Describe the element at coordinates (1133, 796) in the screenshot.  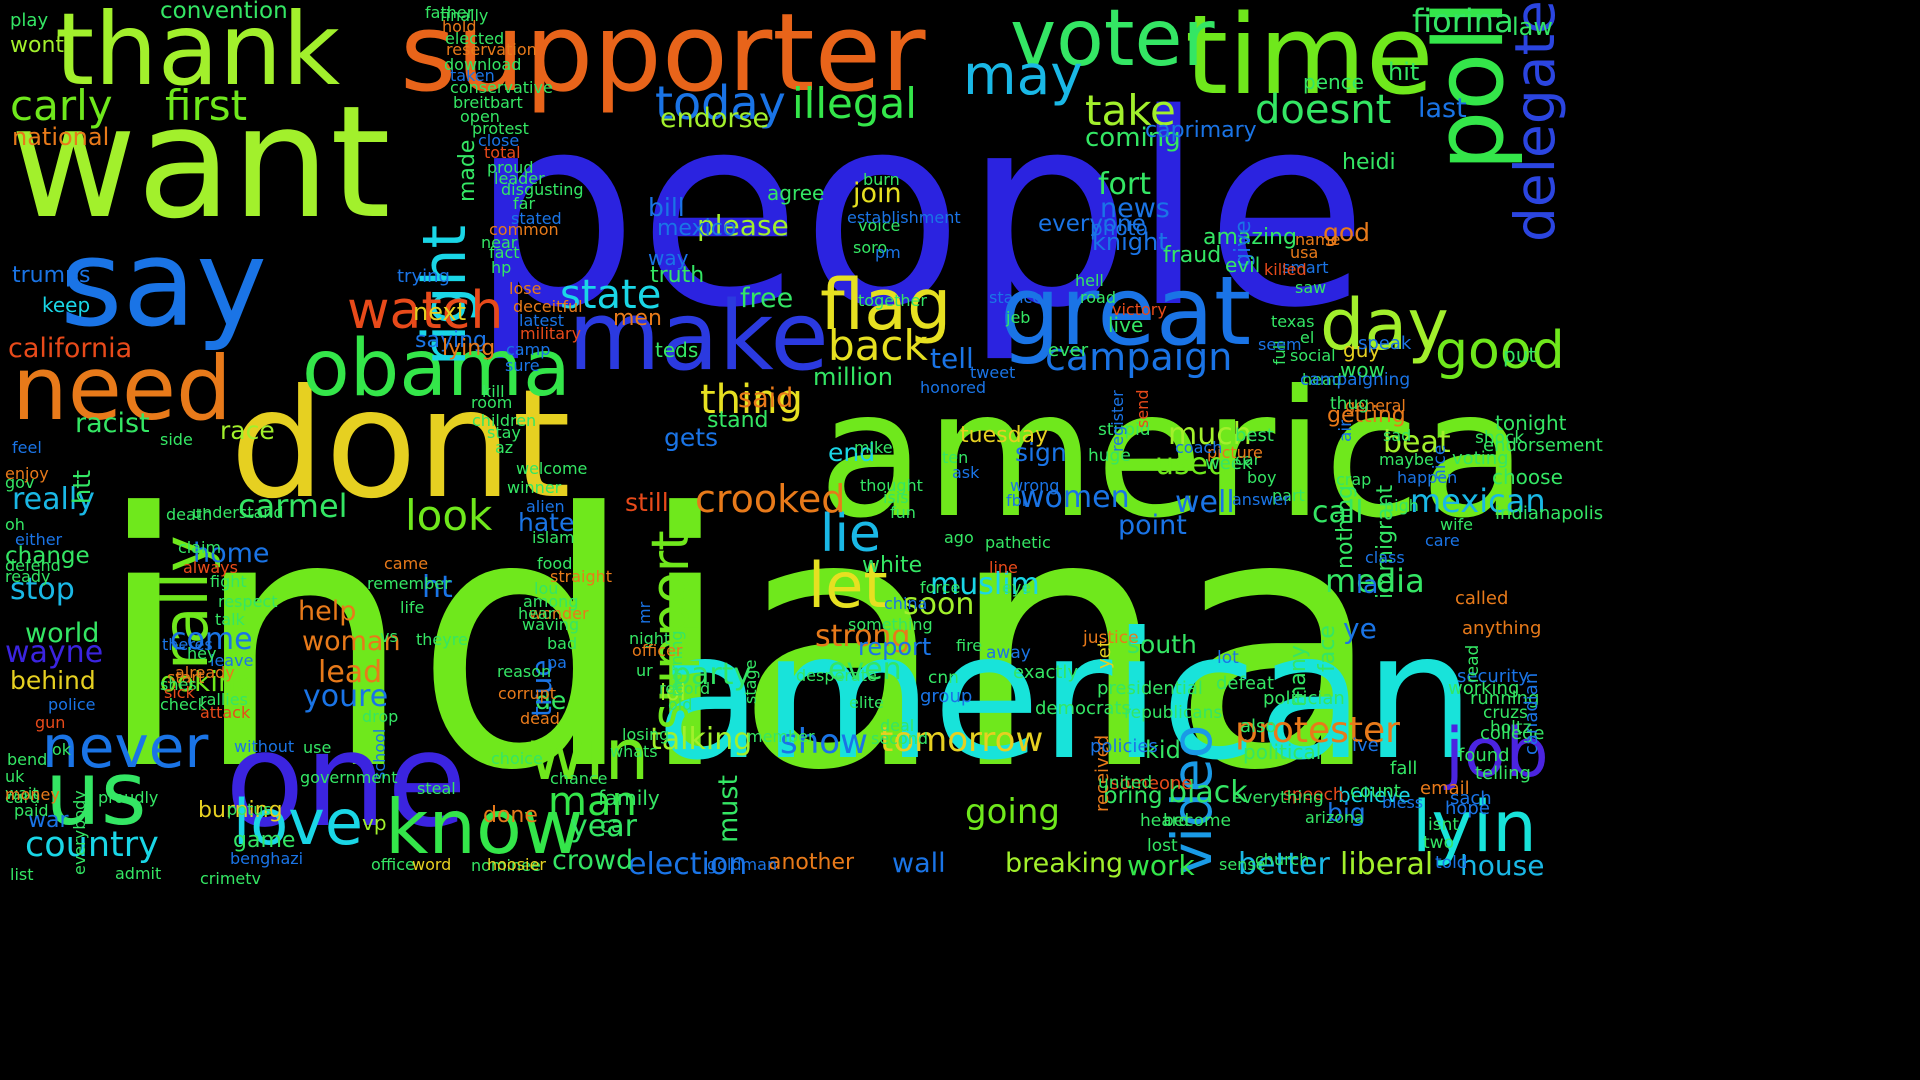
I see `word-bring: bring` at that location.